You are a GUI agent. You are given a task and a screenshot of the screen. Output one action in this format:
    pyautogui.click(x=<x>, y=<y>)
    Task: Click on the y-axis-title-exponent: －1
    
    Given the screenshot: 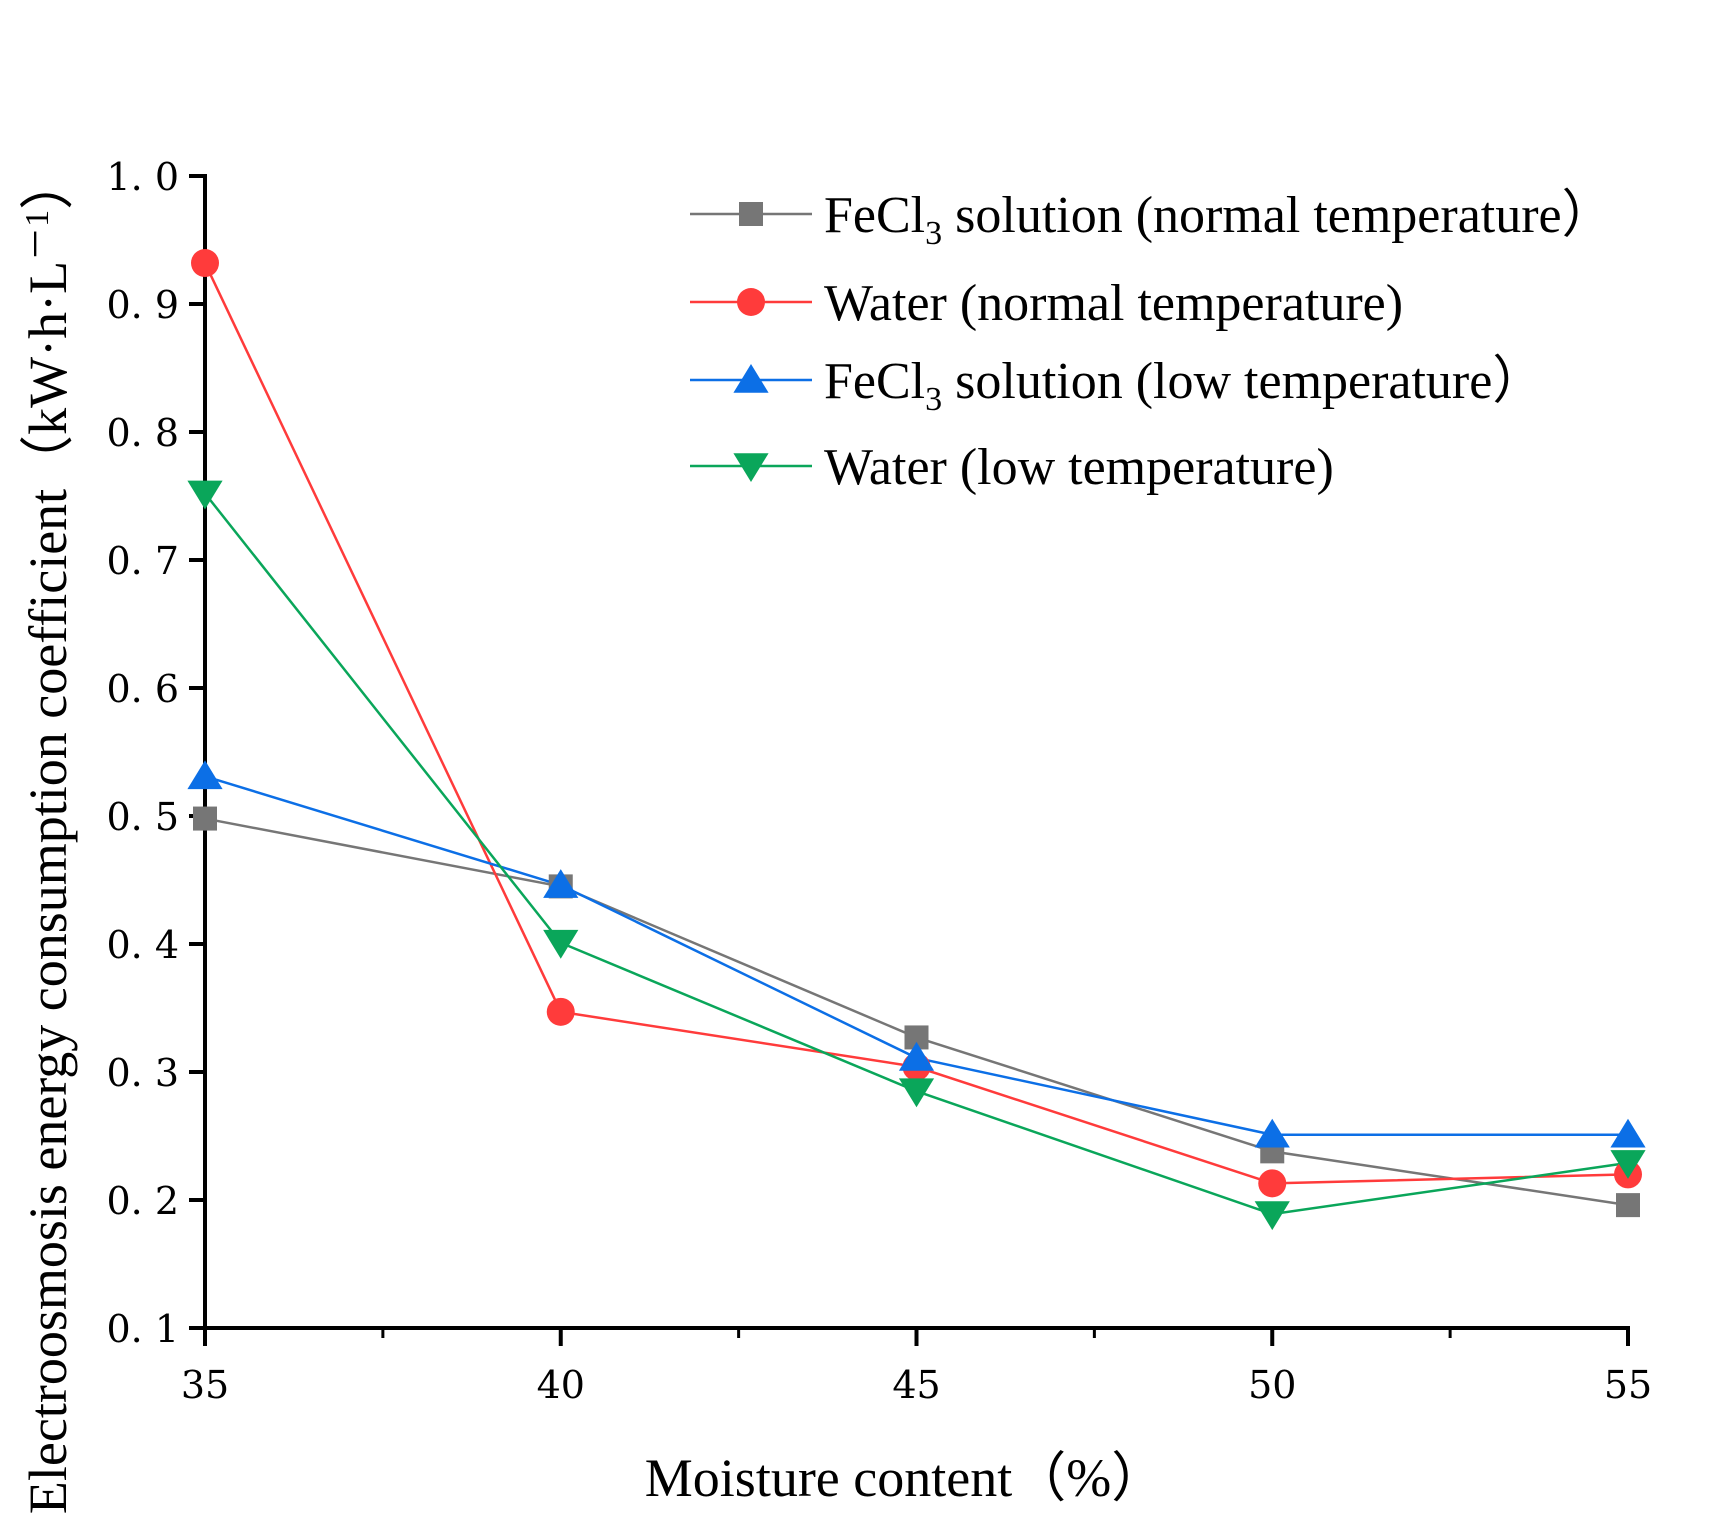 What is the action you would take?
    pyautogui.click(x=37, y=235)
    